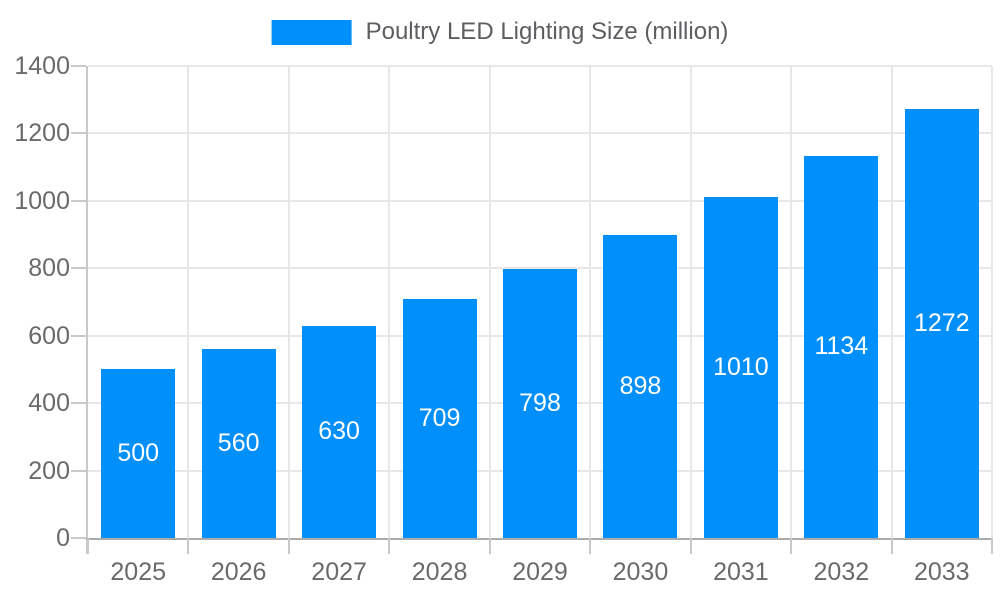 Image resolution: width=1000 pixels, height=600 pixels. Describe the element at coordinates (87, 310) in the screenshot. I see `y-axis-line` at that location.